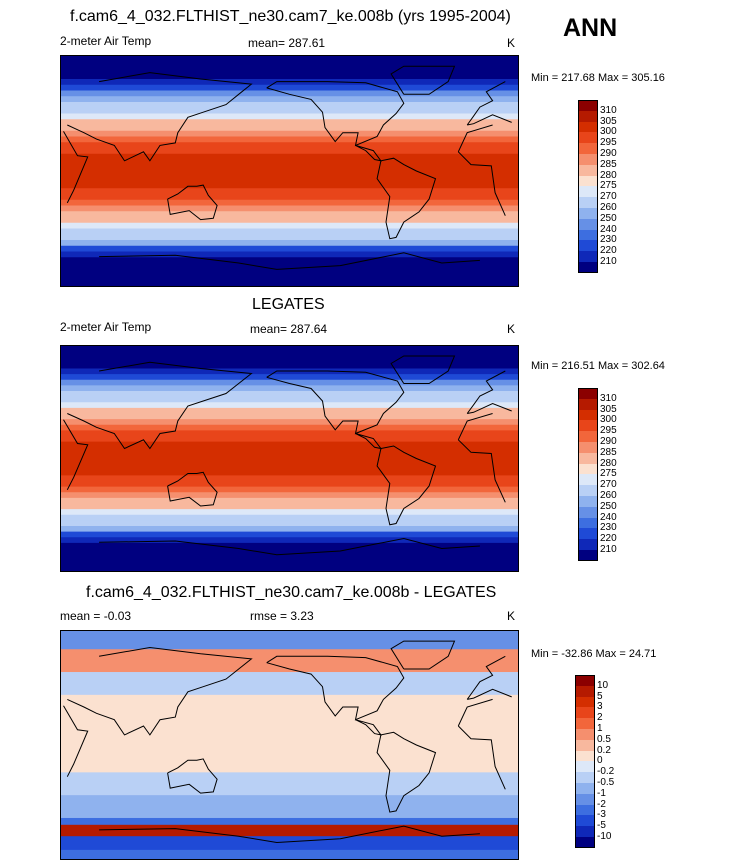 Image resolution: width=732 pixels, height=865 pixels. What do you see at coordinates (511, 329) in the screenshot?
I see `panel2-units-label: K` at bounding box center [511, 329].